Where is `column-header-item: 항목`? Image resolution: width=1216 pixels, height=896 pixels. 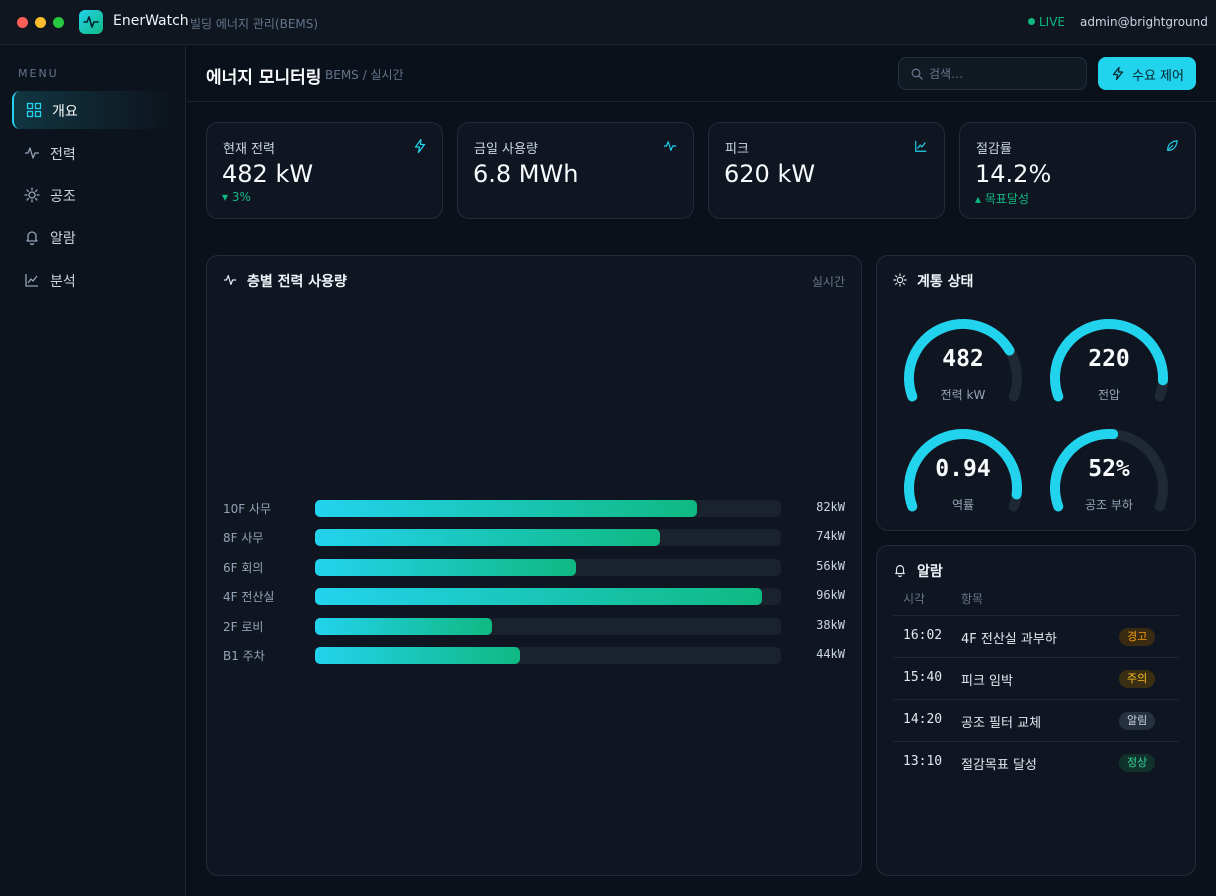
column-header-item: 항목 is located at coordinates (972, 599).